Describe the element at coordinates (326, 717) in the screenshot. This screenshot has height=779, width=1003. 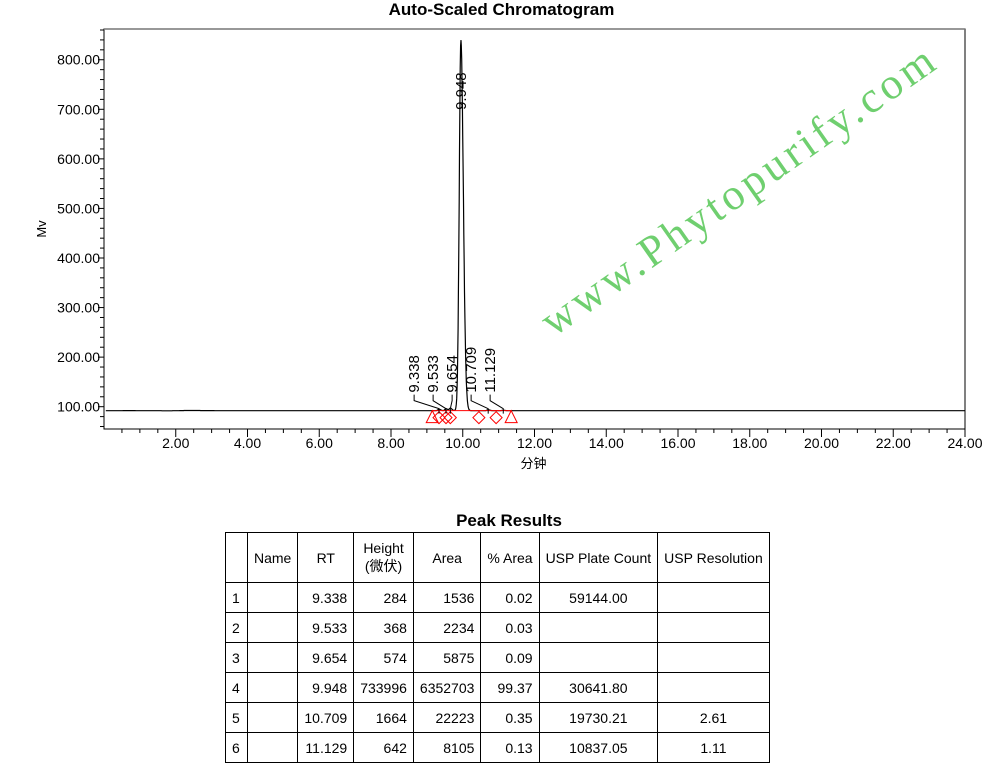
I see `table-cell: 10.709` at that location.